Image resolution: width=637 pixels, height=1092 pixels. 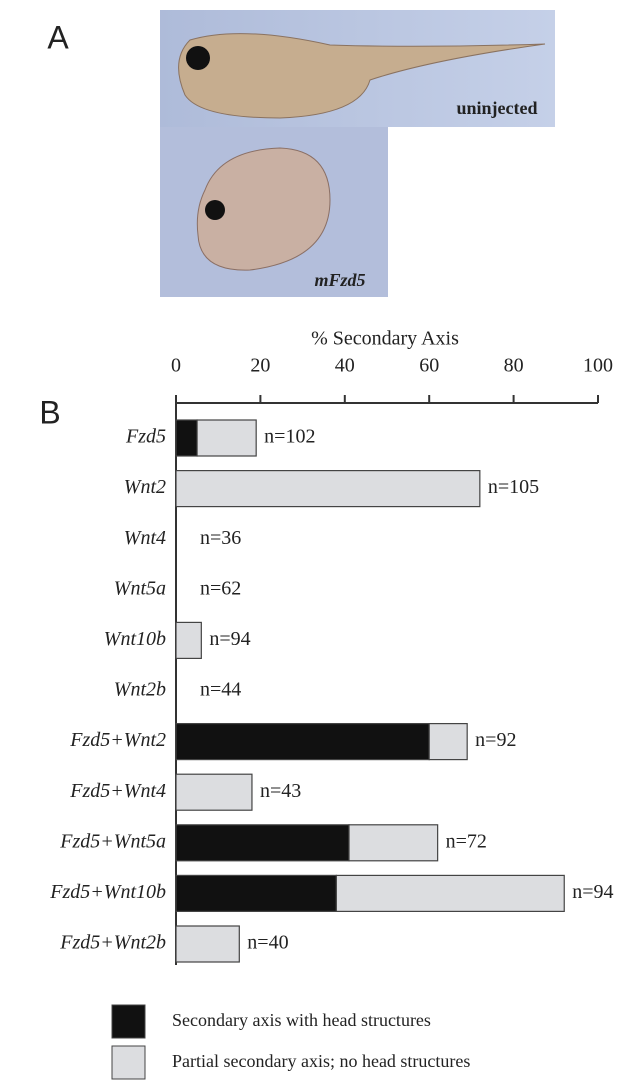 I want to click on category-label: Fzd5, so click(x=145, y=437).